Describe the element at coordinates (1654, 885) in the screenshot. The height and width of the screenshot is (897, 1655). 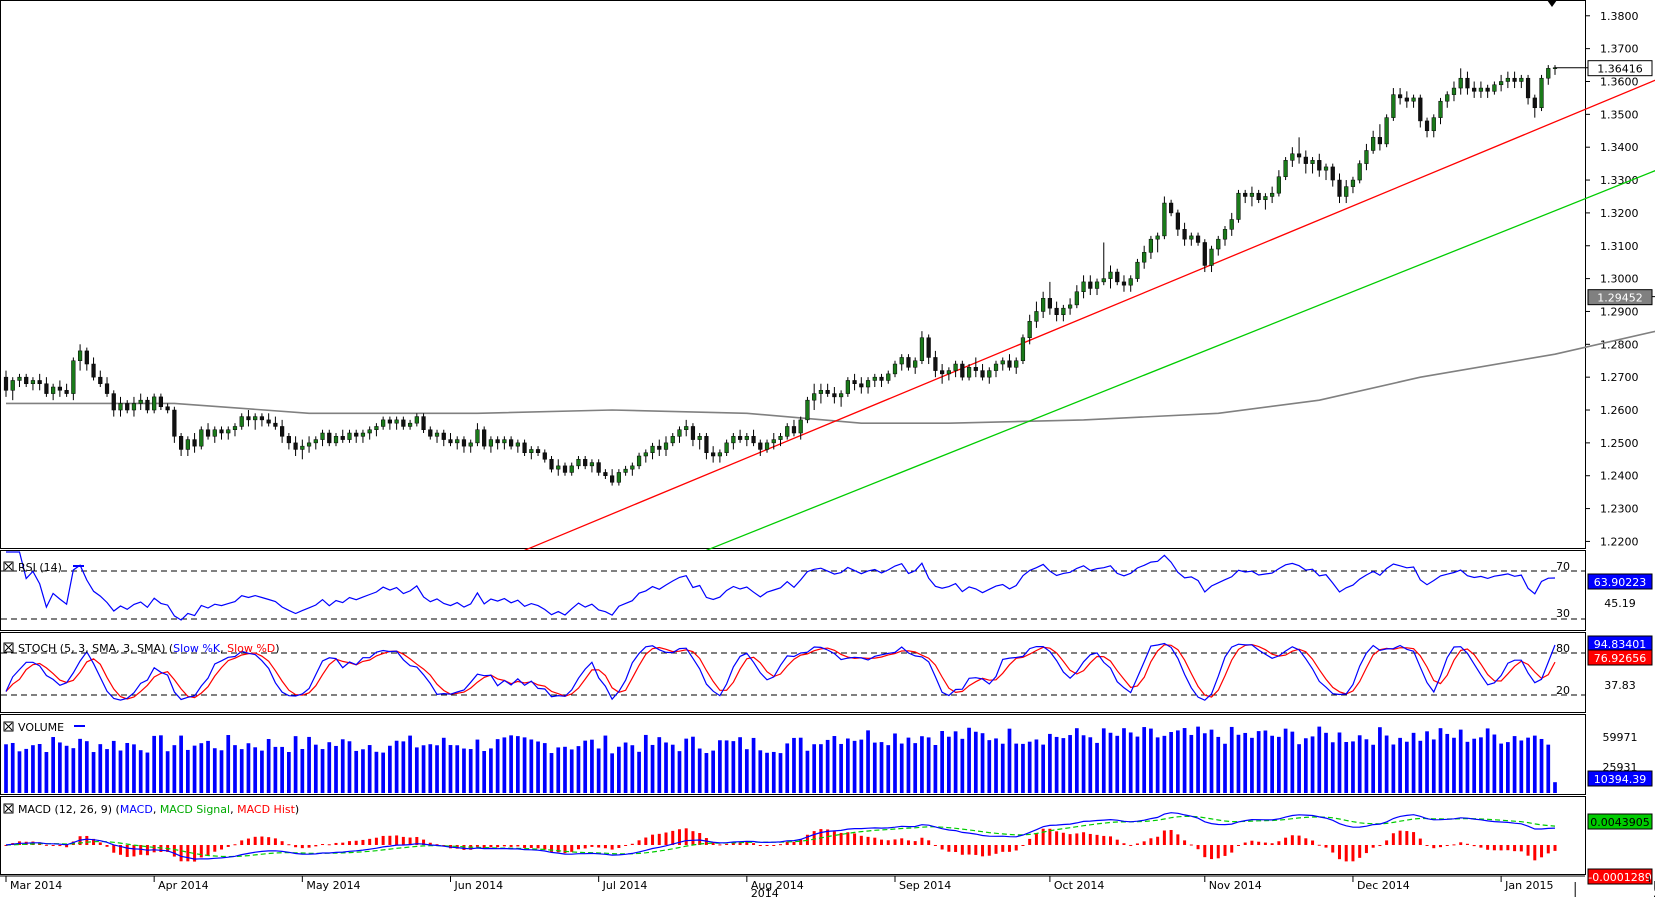
I see `month-label: Feb 2015` at that location.